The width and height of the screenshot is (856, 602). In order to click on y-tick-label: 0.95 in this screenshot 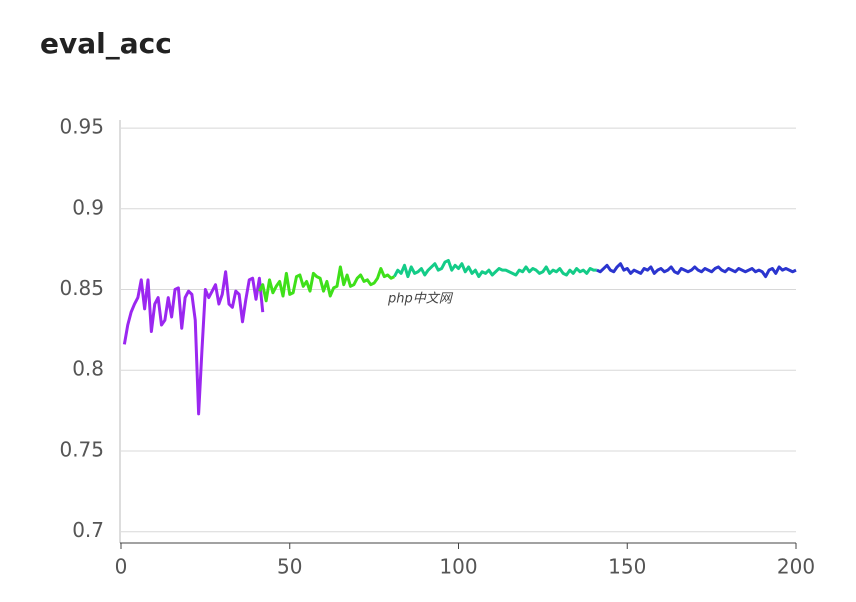, I will do `click(81, 127)`.